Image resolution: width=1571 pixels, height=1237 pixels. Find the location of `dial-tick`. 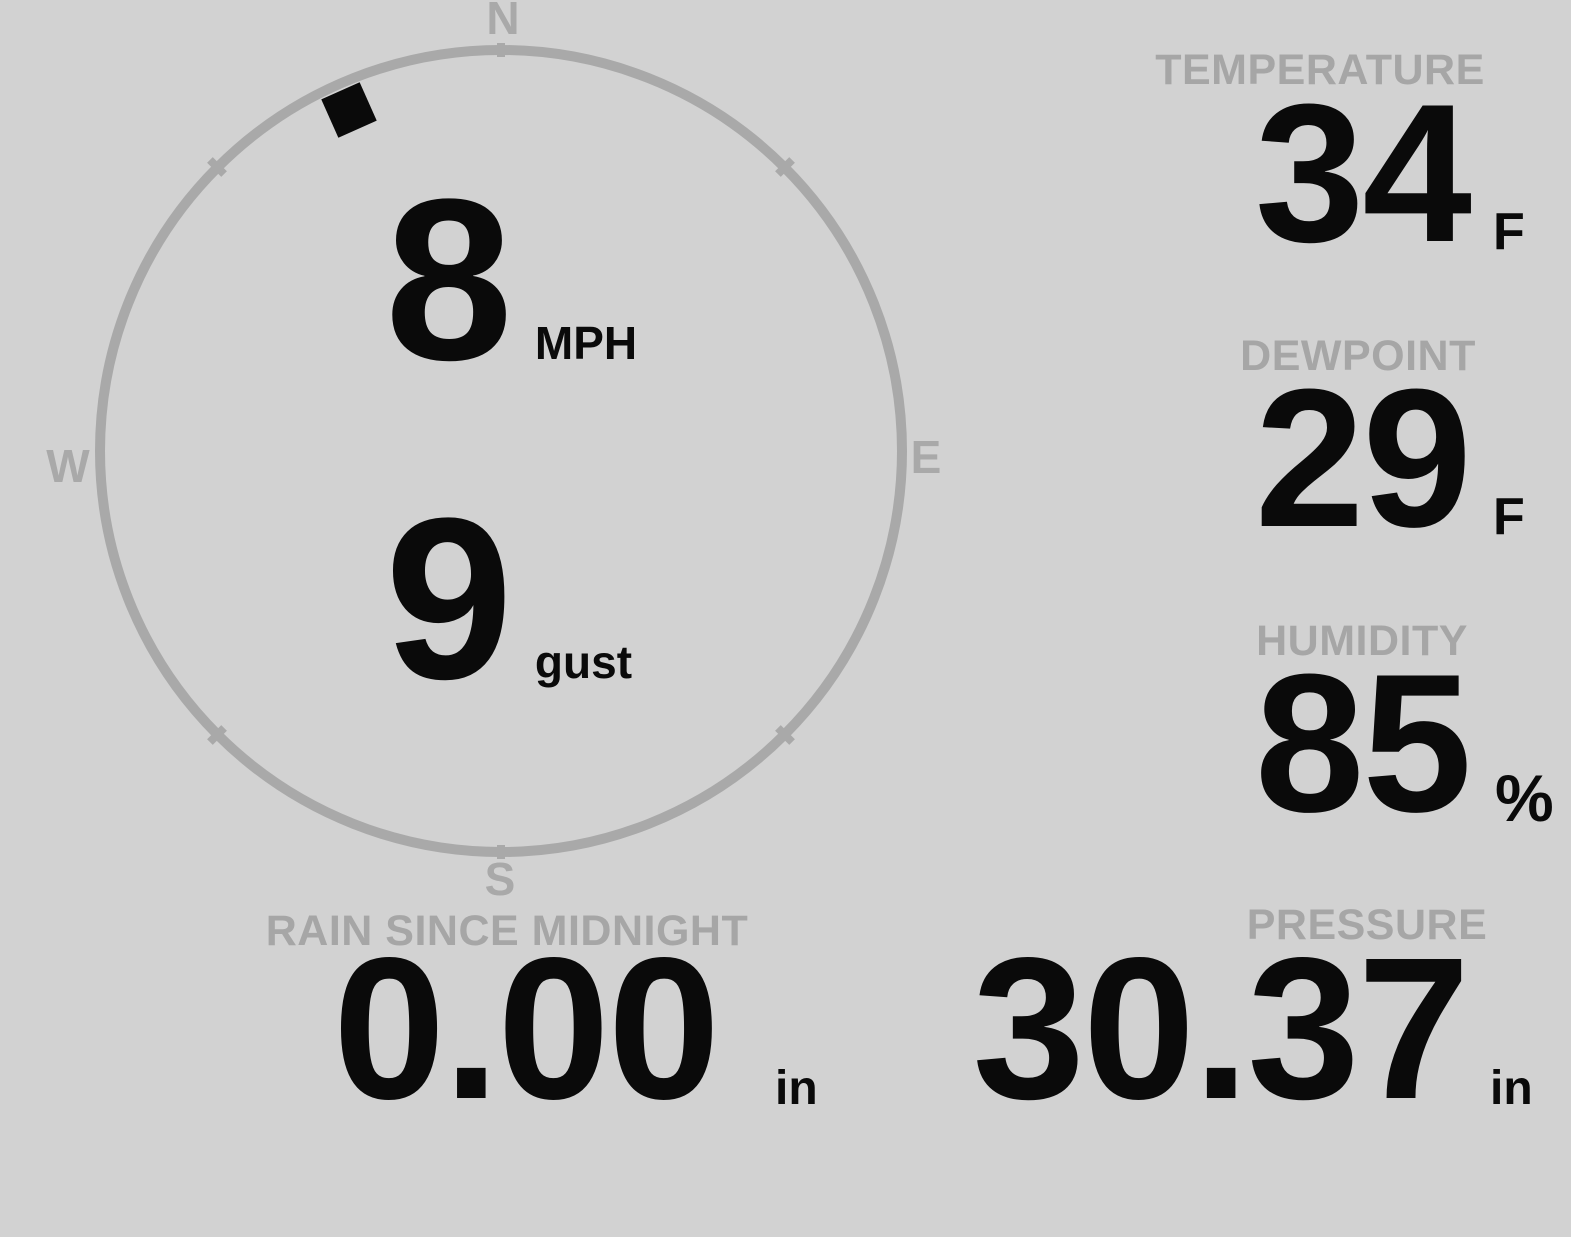

dial-tick is located at coordinates (501, 50).